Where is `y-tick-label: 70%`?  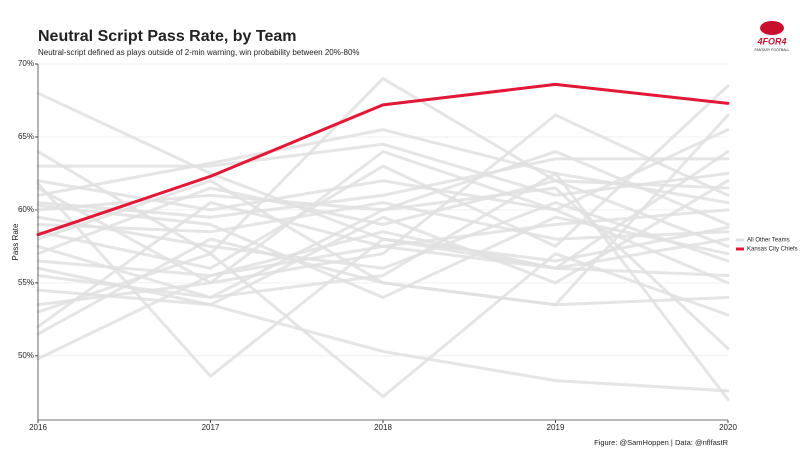 y-tick-label: 70% is located at coordinates (26, 63).